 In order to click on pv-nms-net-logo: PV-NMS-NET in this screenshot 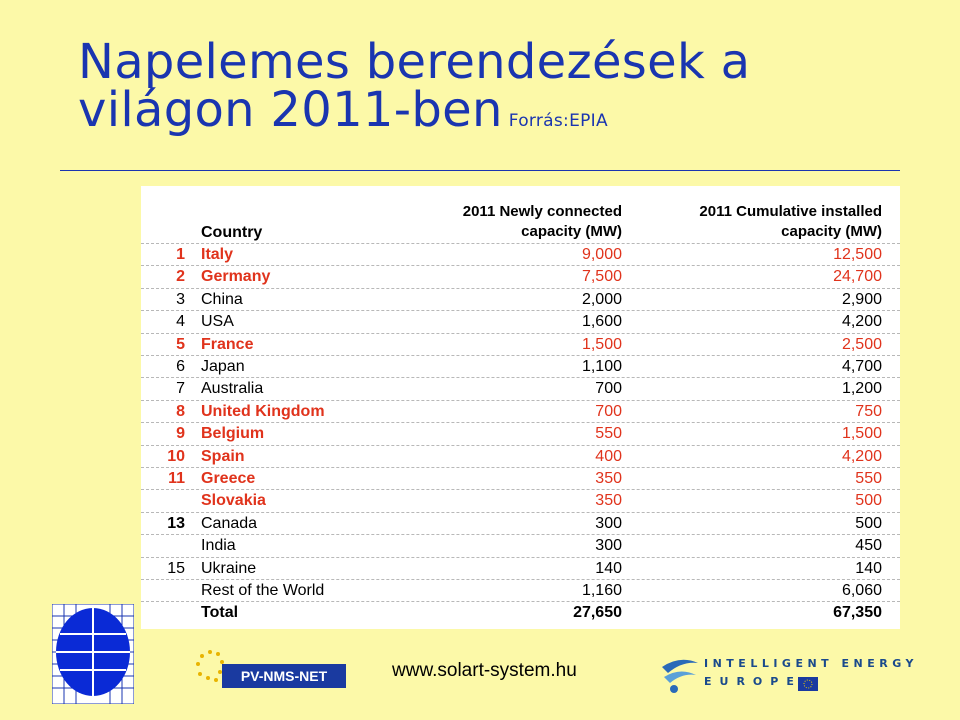, I will do `click(271, 669)`.